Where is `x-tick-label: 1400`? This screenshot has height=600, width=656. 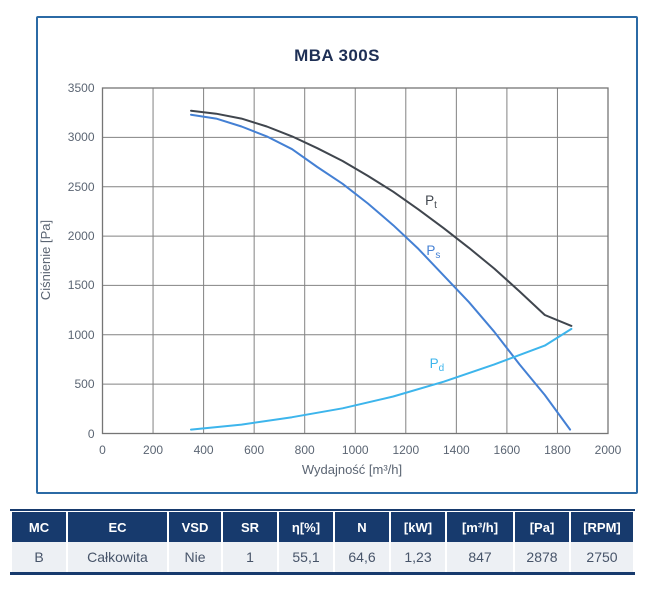
x-tick-label: 1400 is located at coordinates (456, 449).